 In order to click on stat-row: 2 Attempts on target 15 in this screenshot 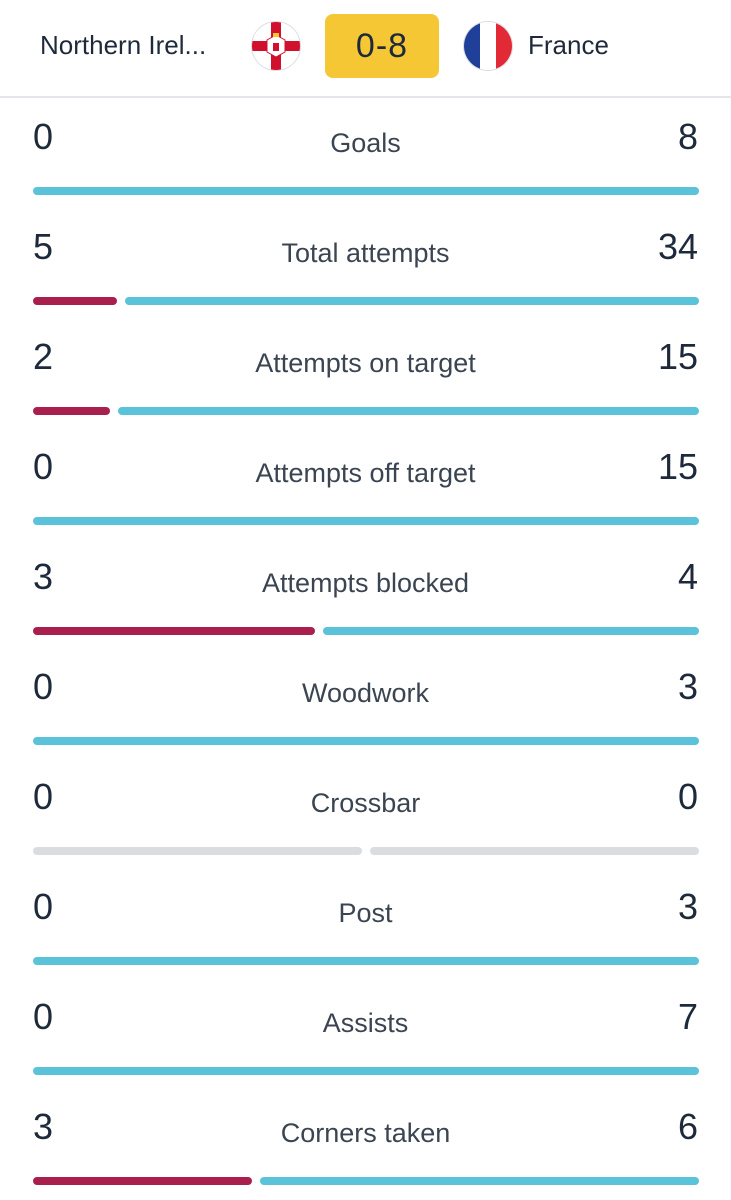, I will do `click(365, 373)`.